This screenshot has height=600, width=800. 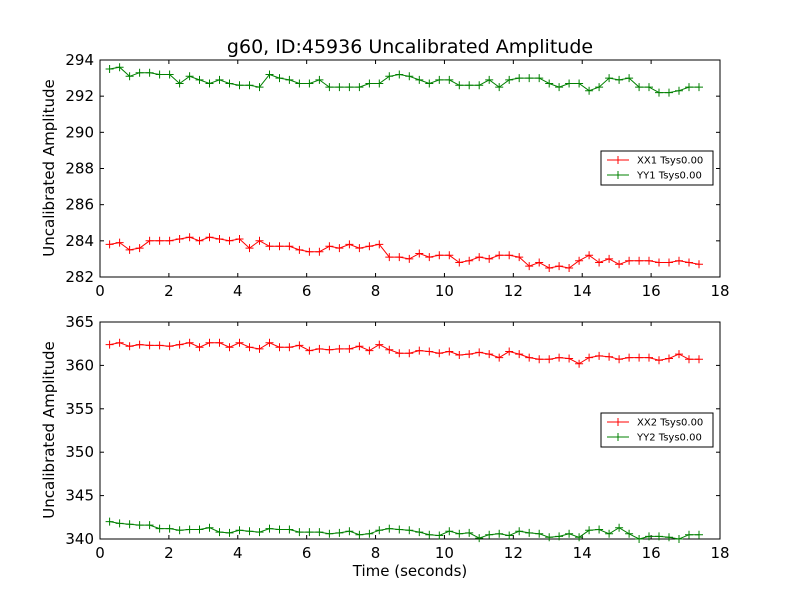 What do you see at coordinates (79, 409) in the screenshot?
I see `bottom-y-tick-label: 355` at bounding box center [79, 409].